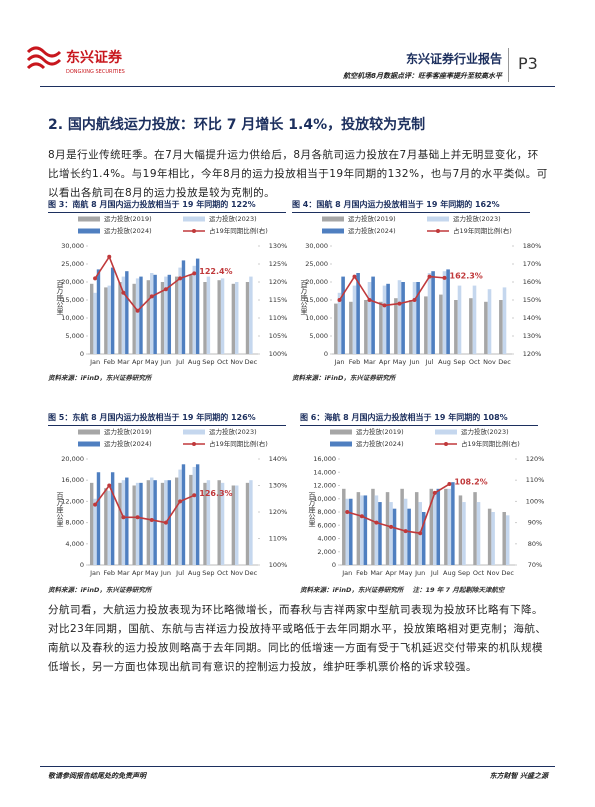 The height and width of the screenshot is (807, 595). I want to click on y2-tick-label: 110%, so click(278, 318).